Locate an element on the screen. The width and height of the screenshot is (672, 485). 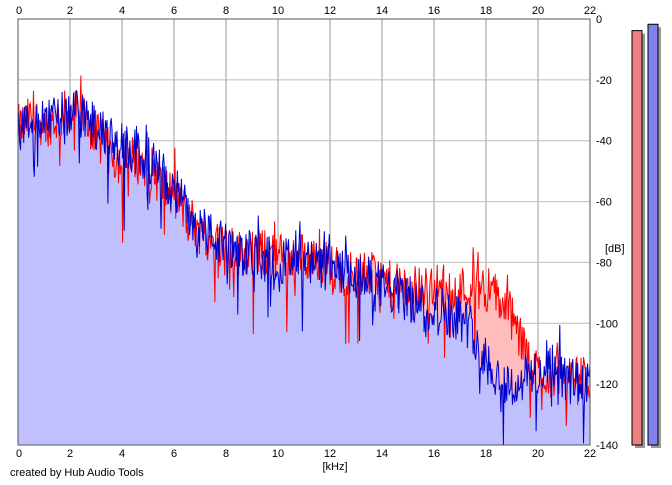
y-tick-label: -20 is located at coordinates (604, 81).